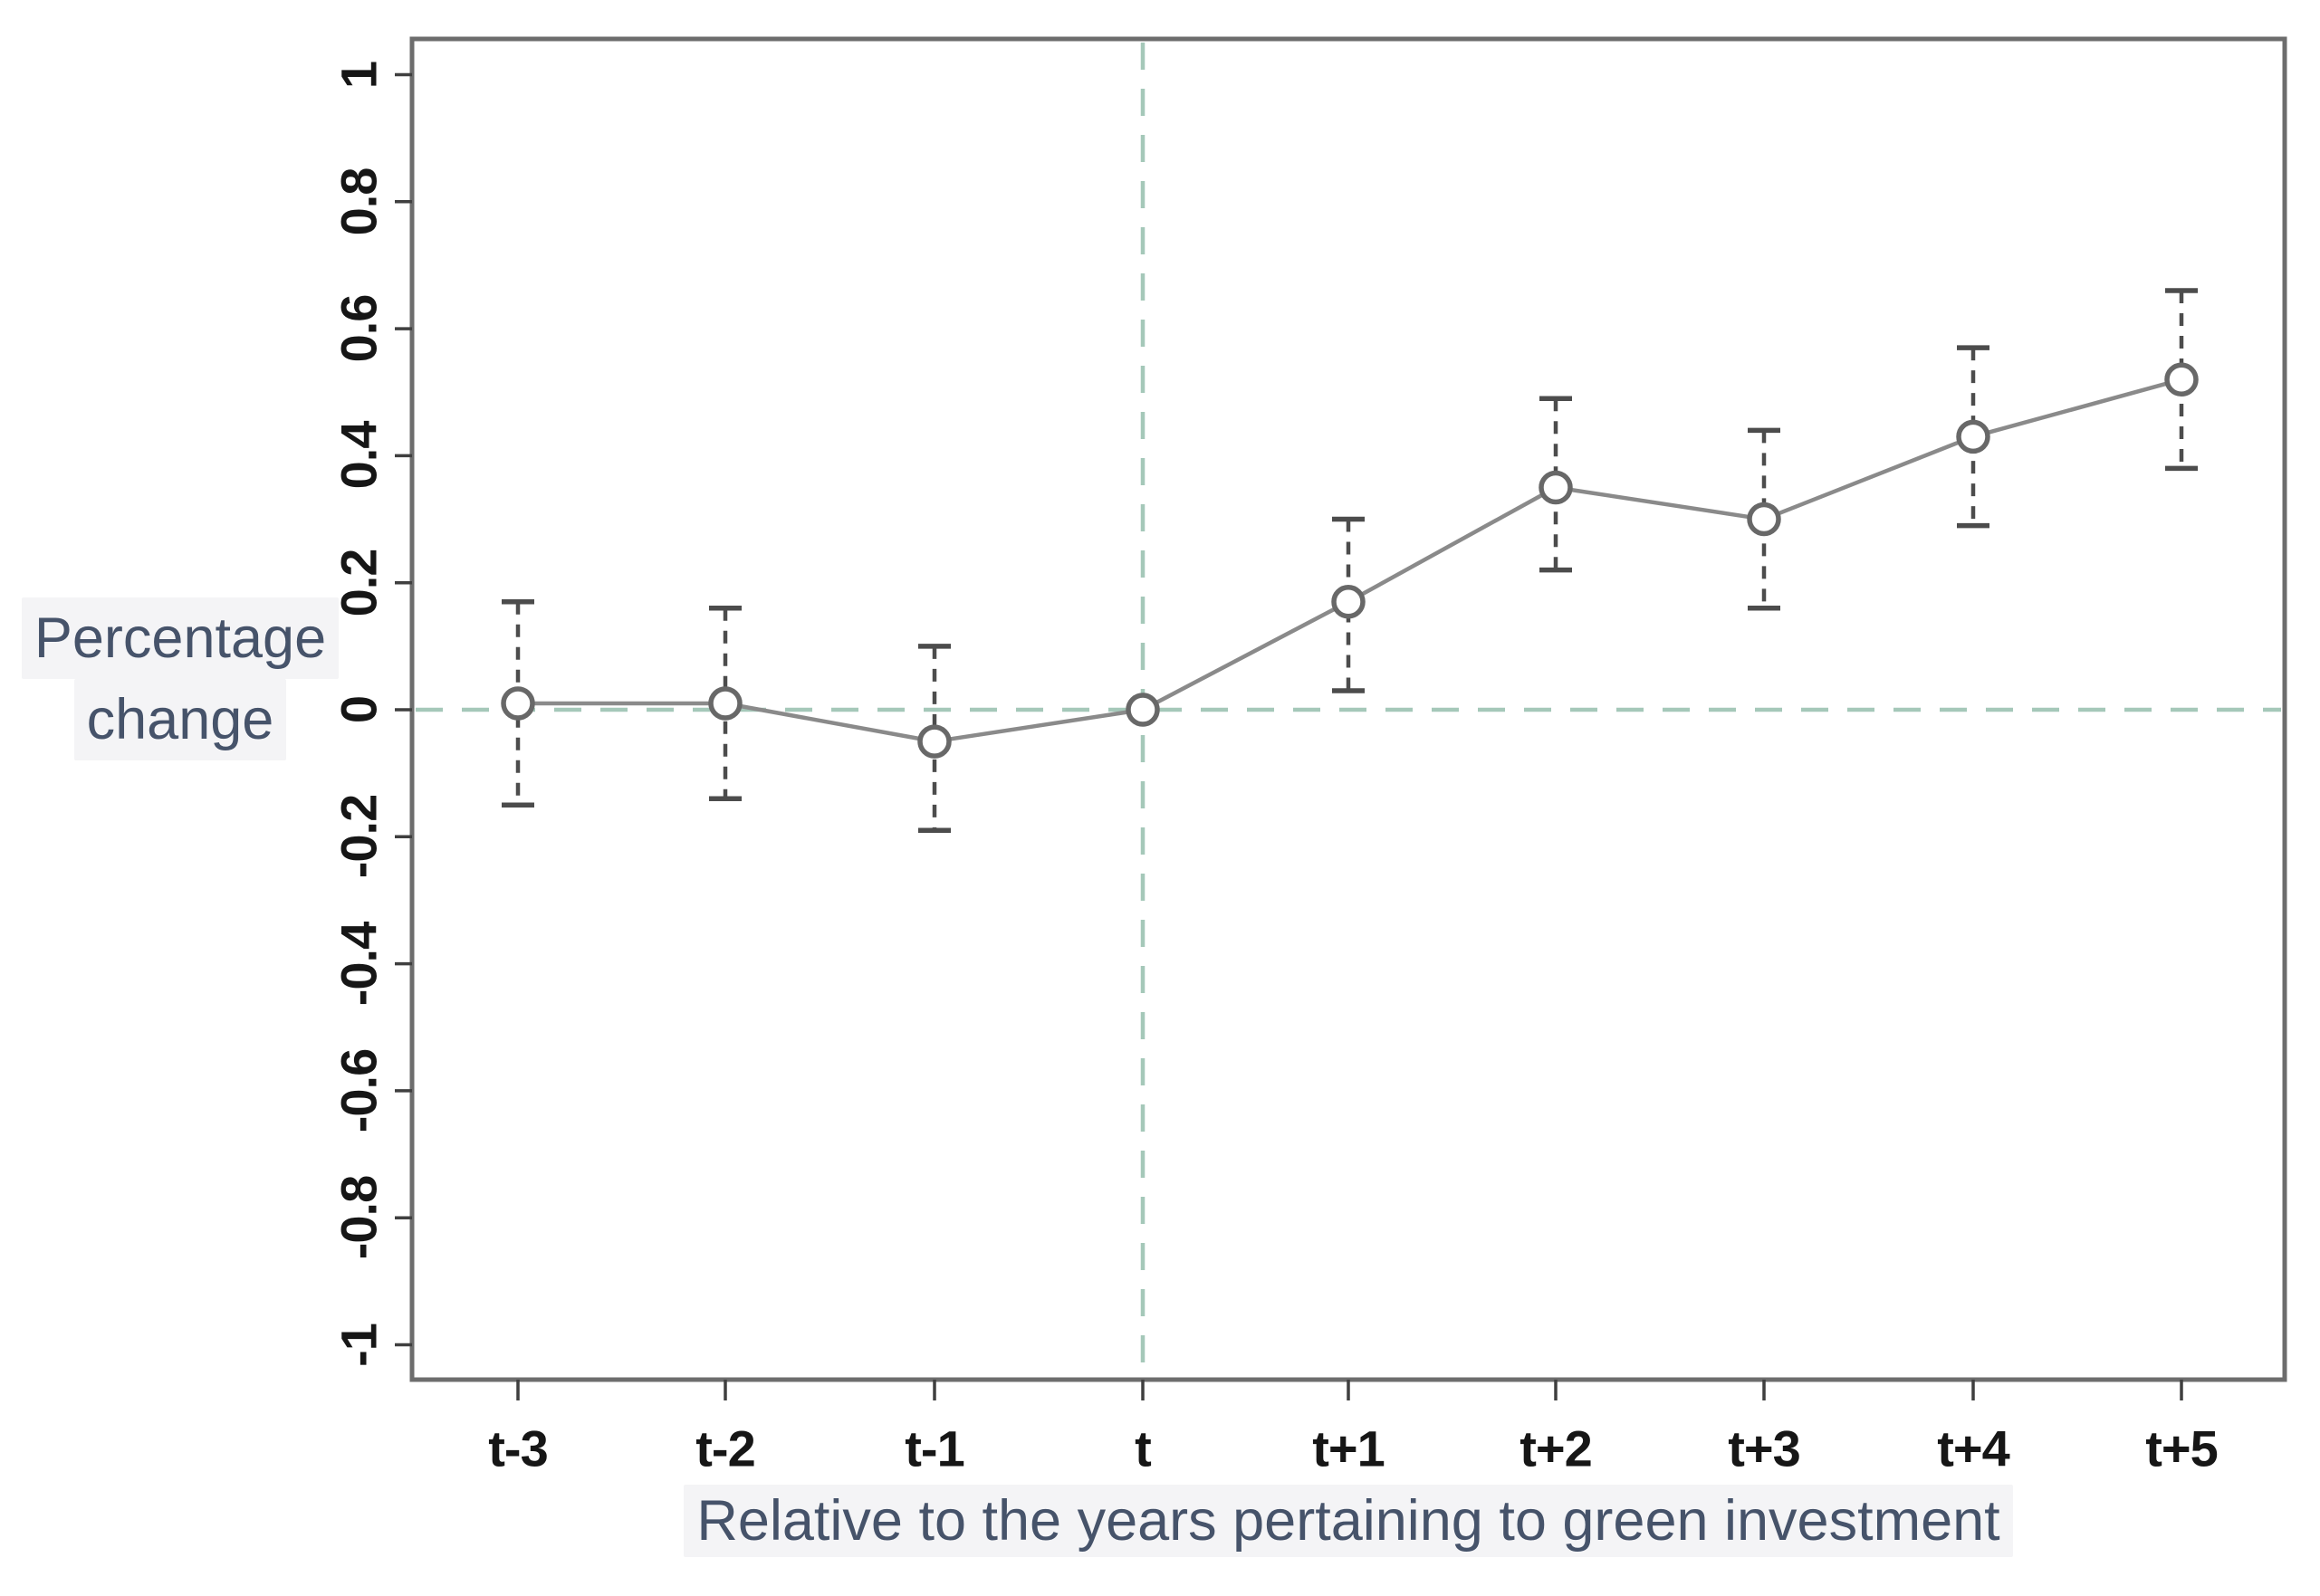 The width and height of the screenshot is (2320, 1596). Describe the element at coordinates (180, 638) in the screenshot. I see `y-axis-title-line1: Percentage` at that location.